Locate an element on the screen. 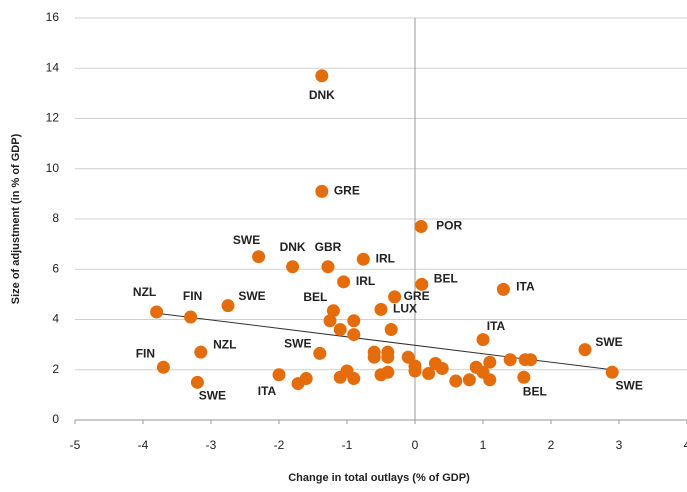 Image resolution: width=687 pixels, height=492 pixels. y-tick-label: 12 is located at coordinates (53, 118).